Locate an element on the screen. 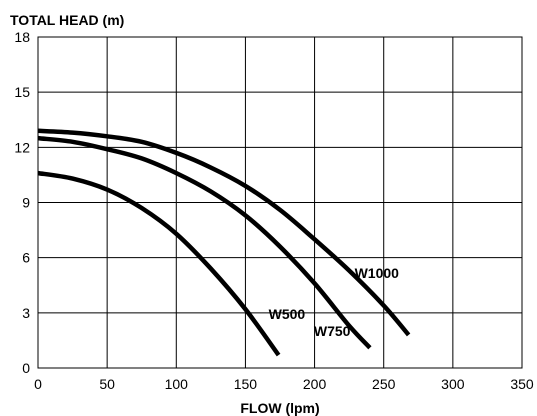 Image resolution: width=537 pixels, height=416 pixels. y-tick-label: 18 is located at coordinates (22, 37).